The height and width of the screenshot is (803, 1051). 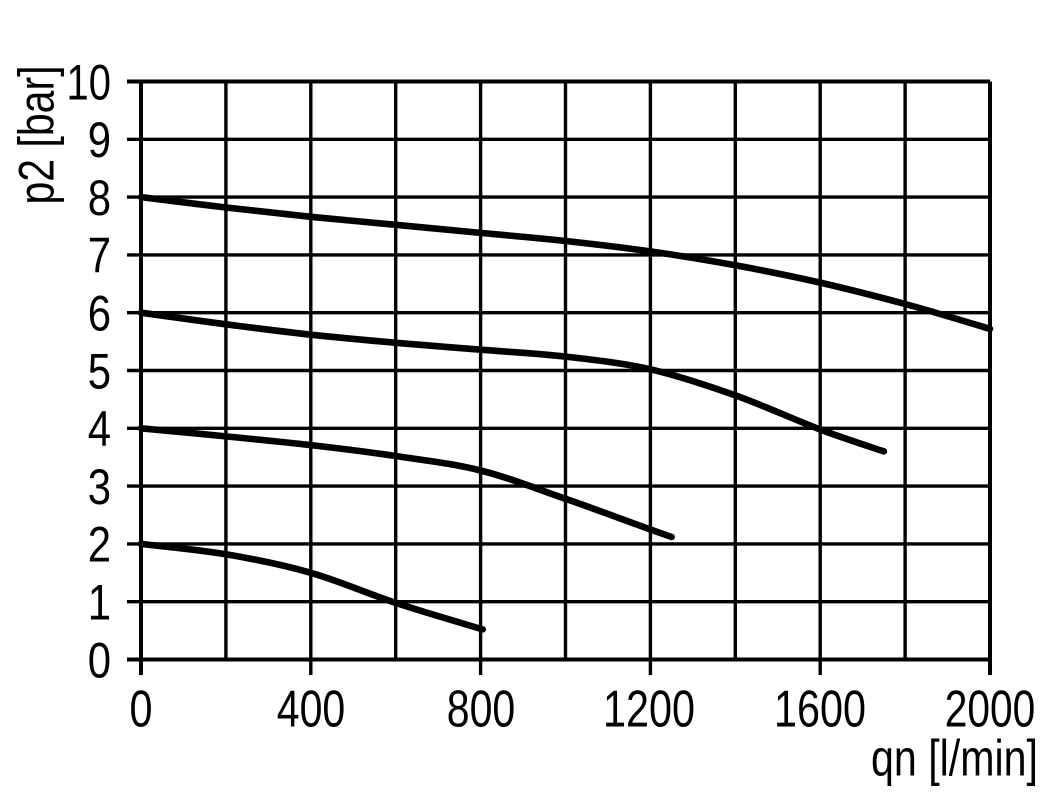 What do you see at coordinates (99, 314) in the screenshot?
I see `svg-text: 6` at bounding box center [99, 314].